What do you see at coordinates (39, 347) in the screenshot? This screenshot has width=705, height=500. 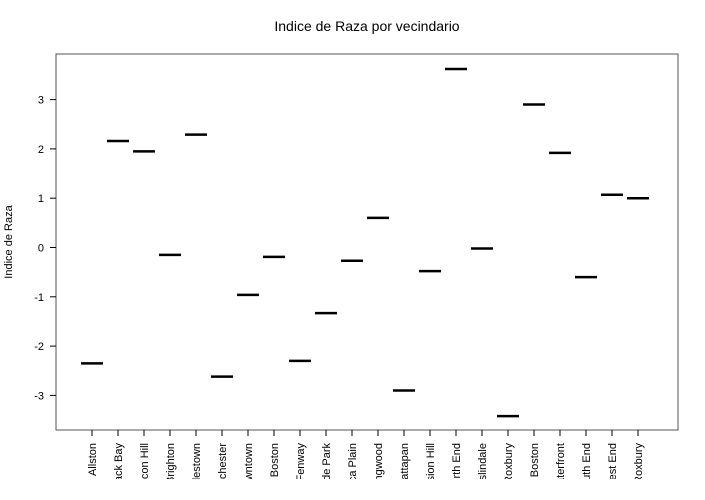 I see `y-tick-label: -2` at bounding box center [39, 347].